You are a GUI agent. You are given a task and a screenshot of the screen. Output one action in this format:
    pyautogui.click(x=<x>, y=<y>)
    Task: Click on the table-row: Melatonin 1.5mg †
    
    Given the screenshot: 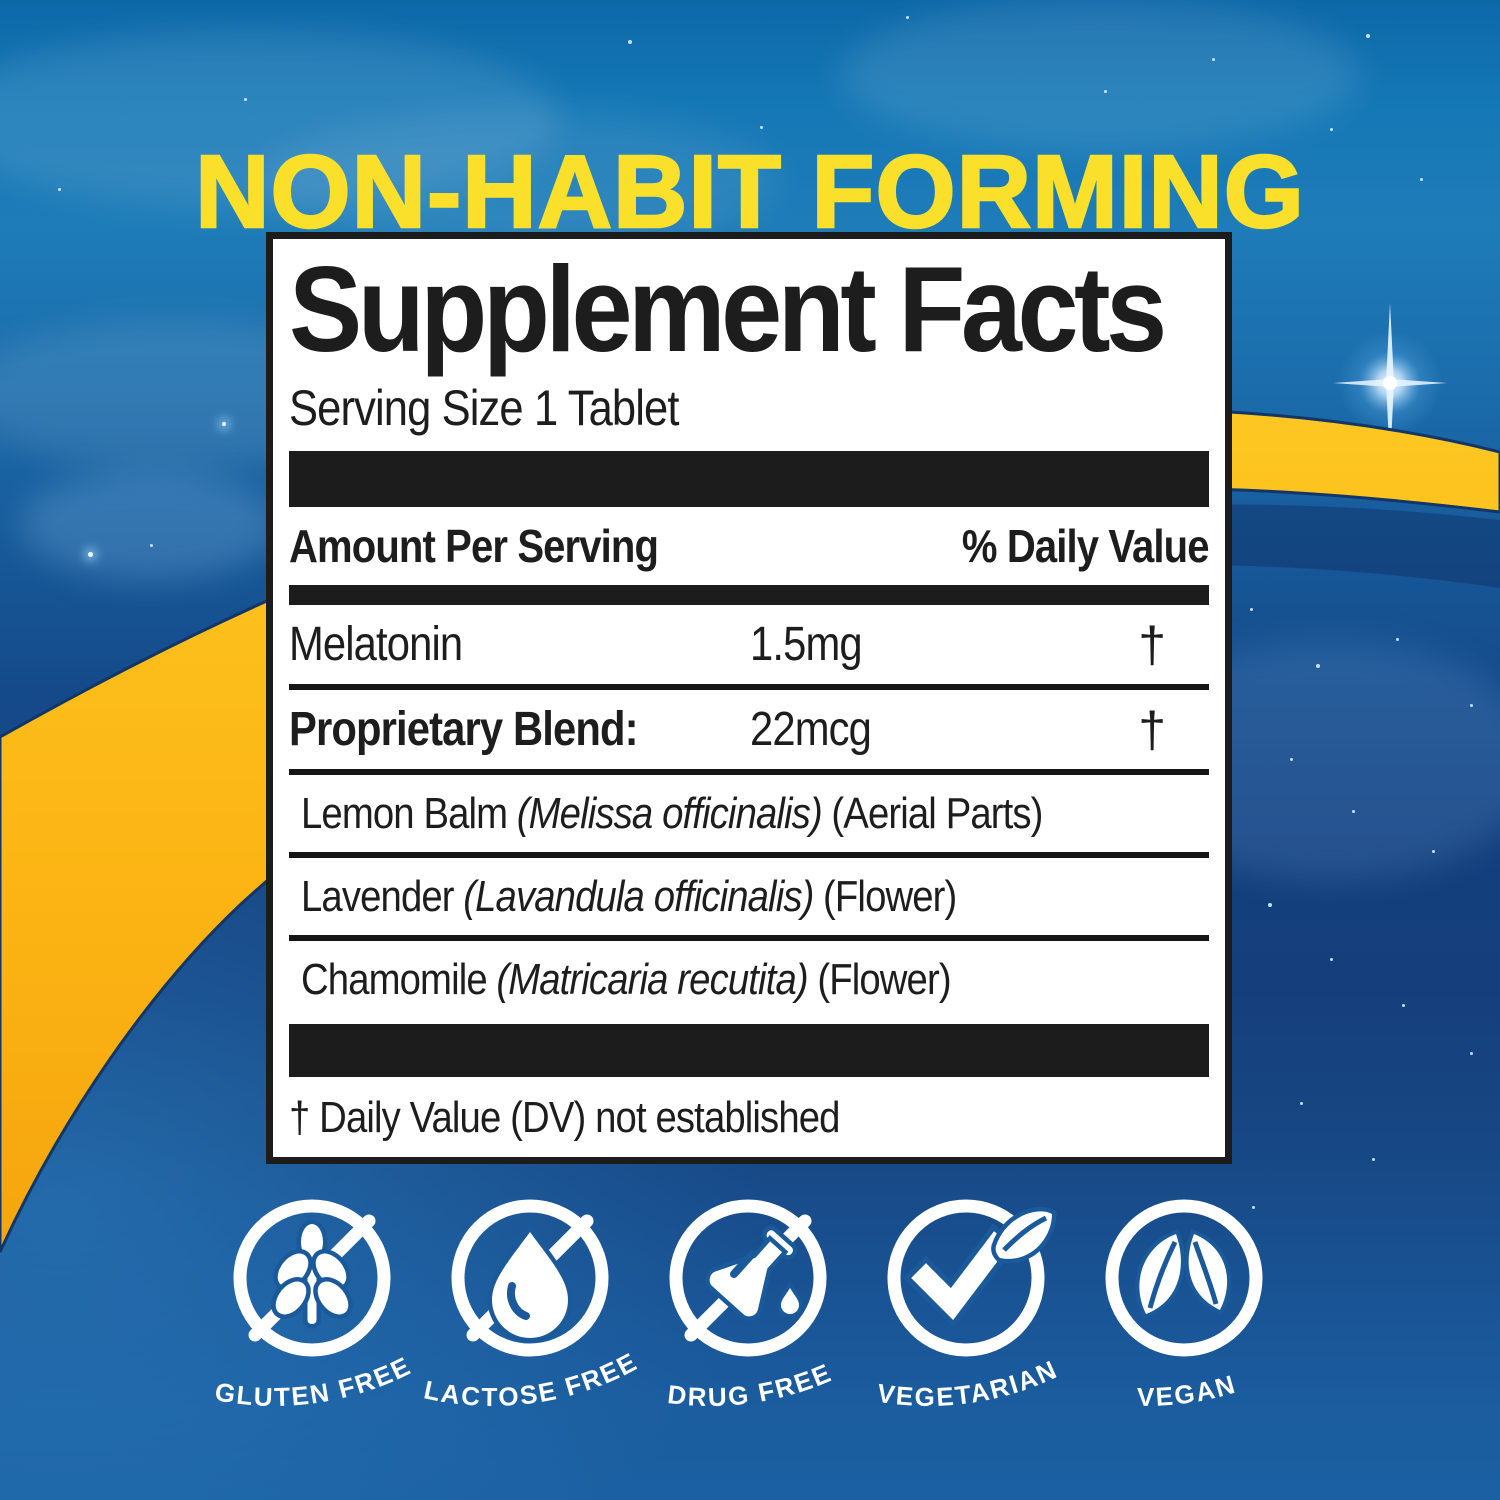 What is the action you would take?
    pyautogui.click(x=749, y=644)
    